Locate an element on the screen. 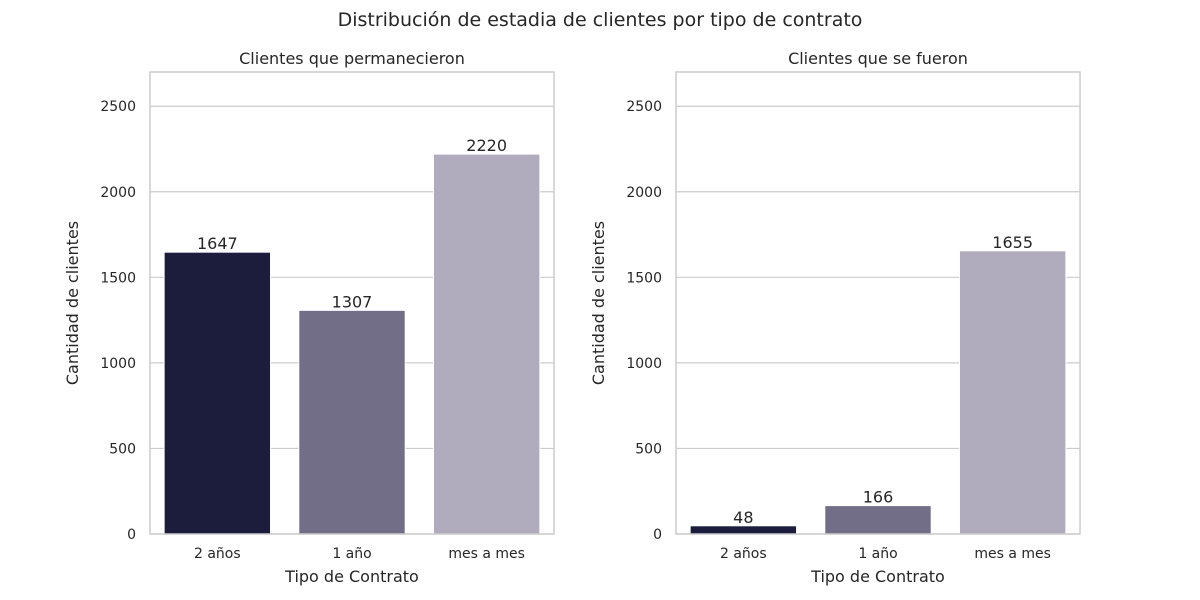  panel-1-y-tick-label: 1500 is located at coordinates (118, 278).